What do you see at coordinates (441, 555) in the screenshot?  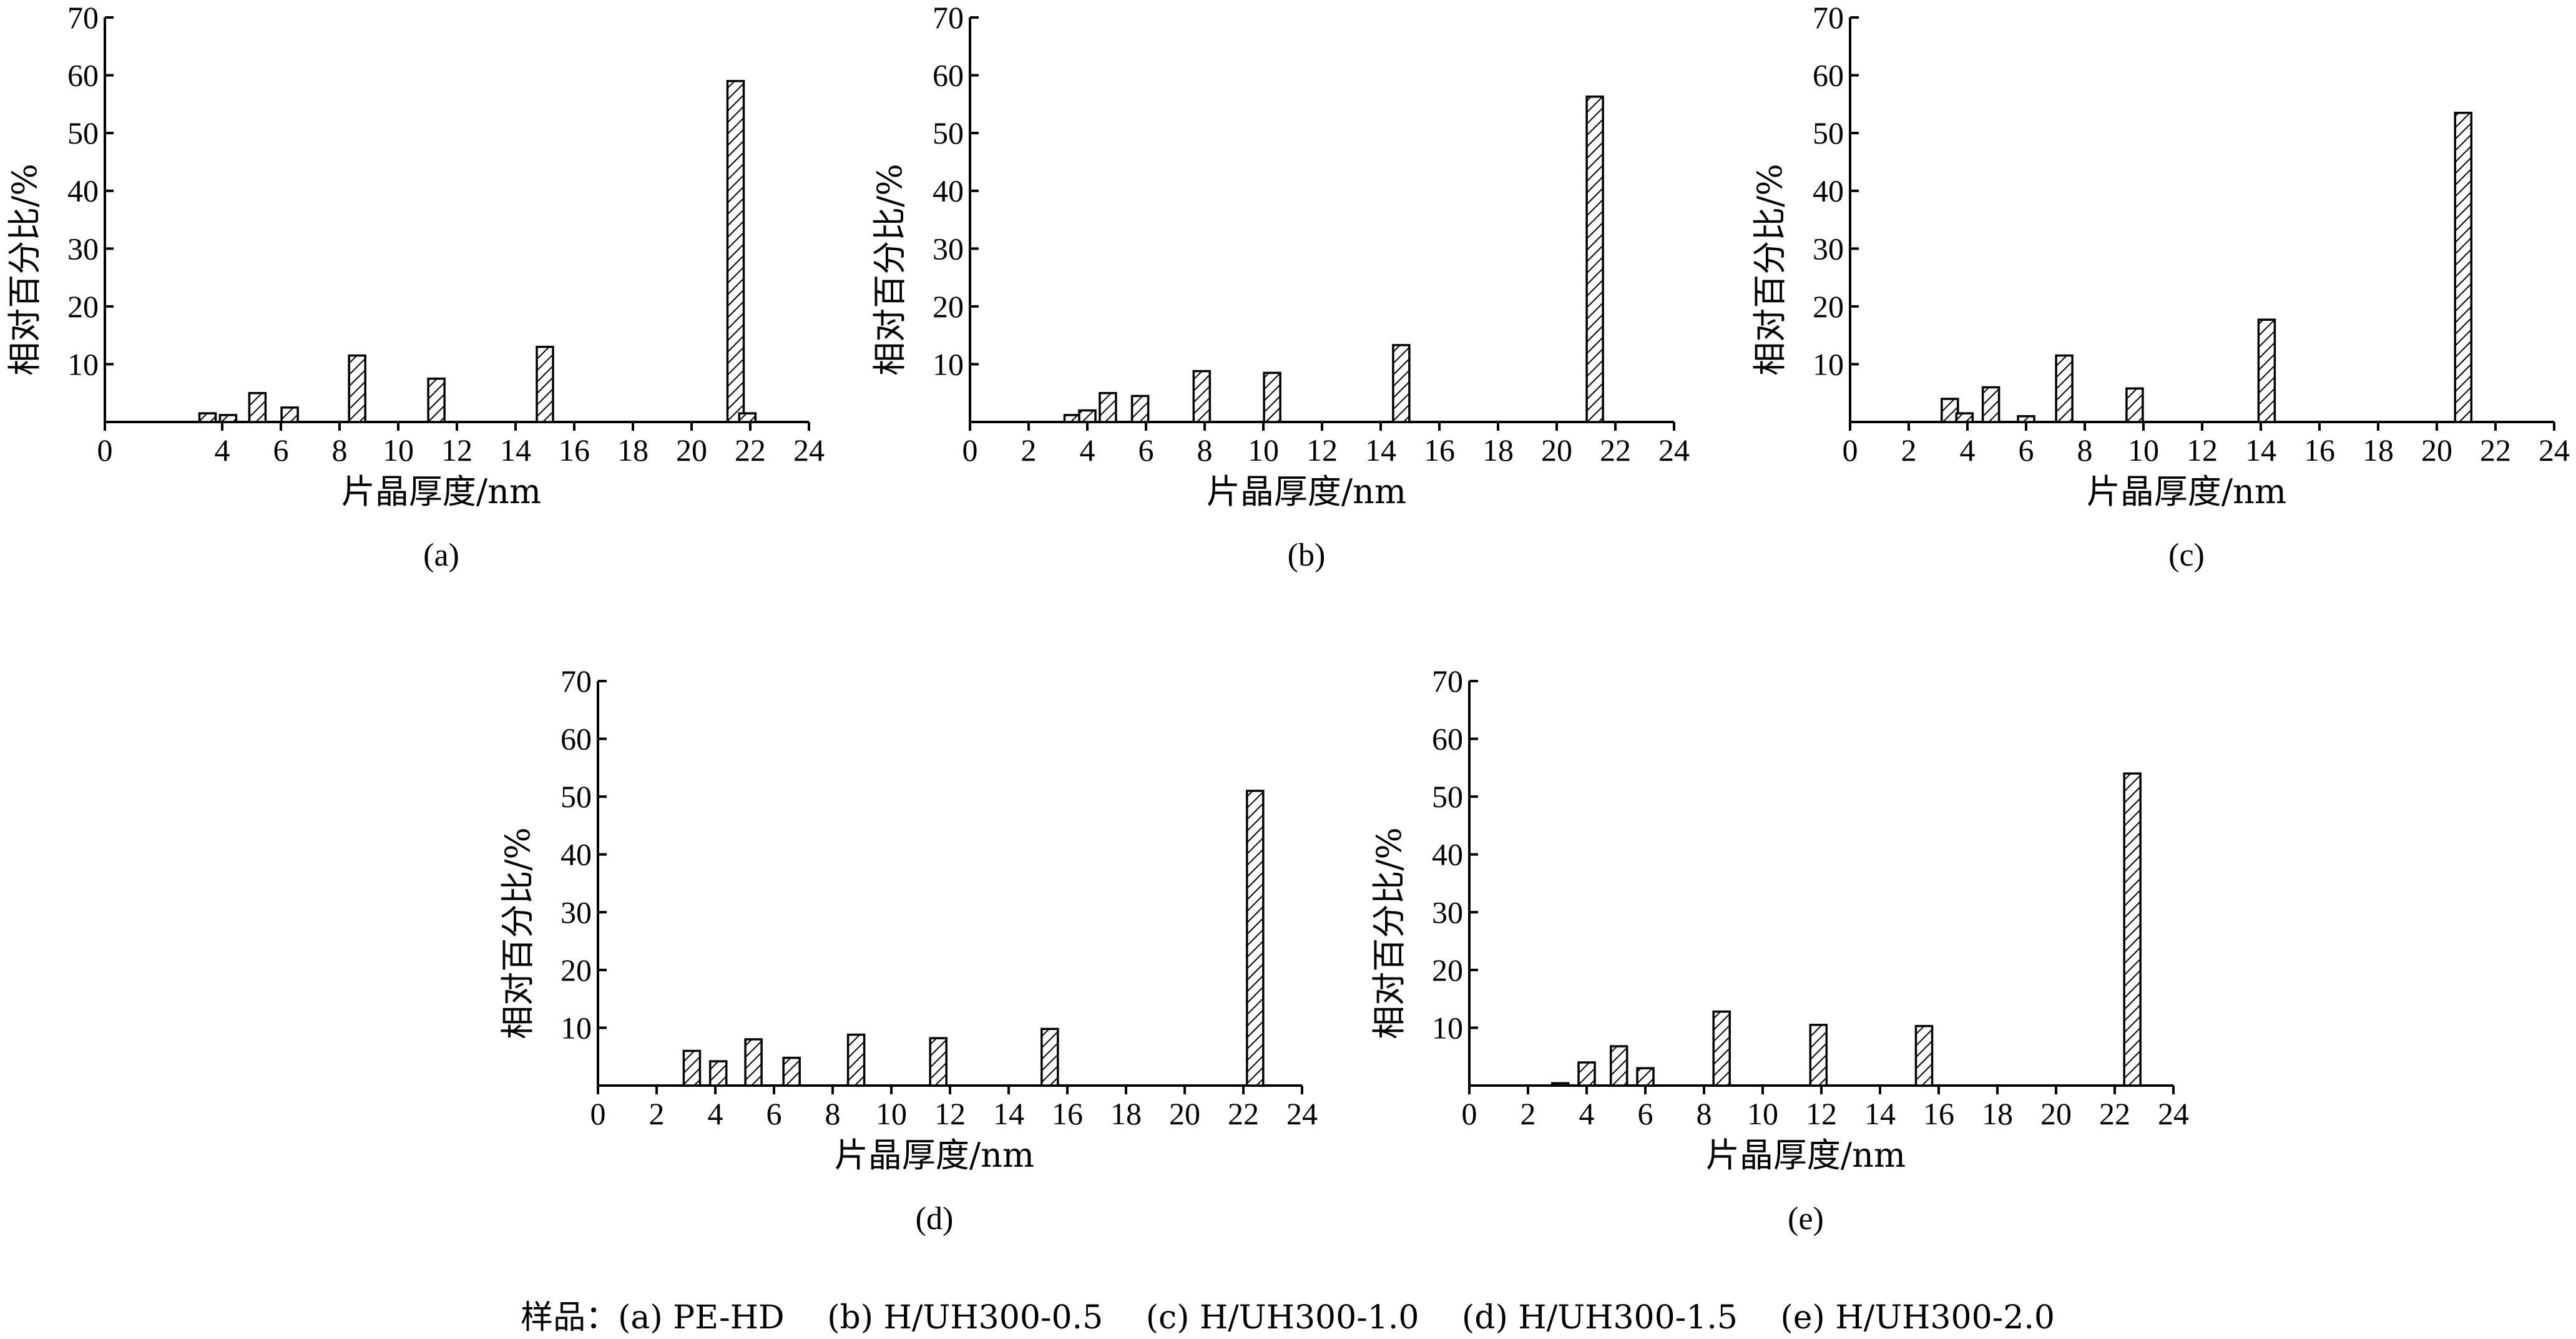 I see `panel-label: (a)` at bounding box center [441, 555].